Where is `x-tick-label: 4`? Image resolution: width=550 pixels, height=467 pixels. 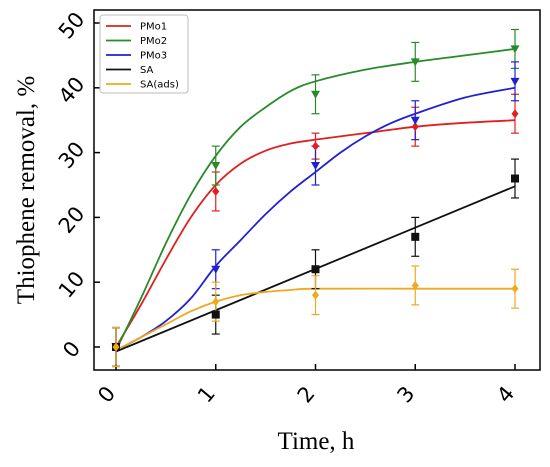
x-tick-label: 4 is located at coordinates (505, 395).